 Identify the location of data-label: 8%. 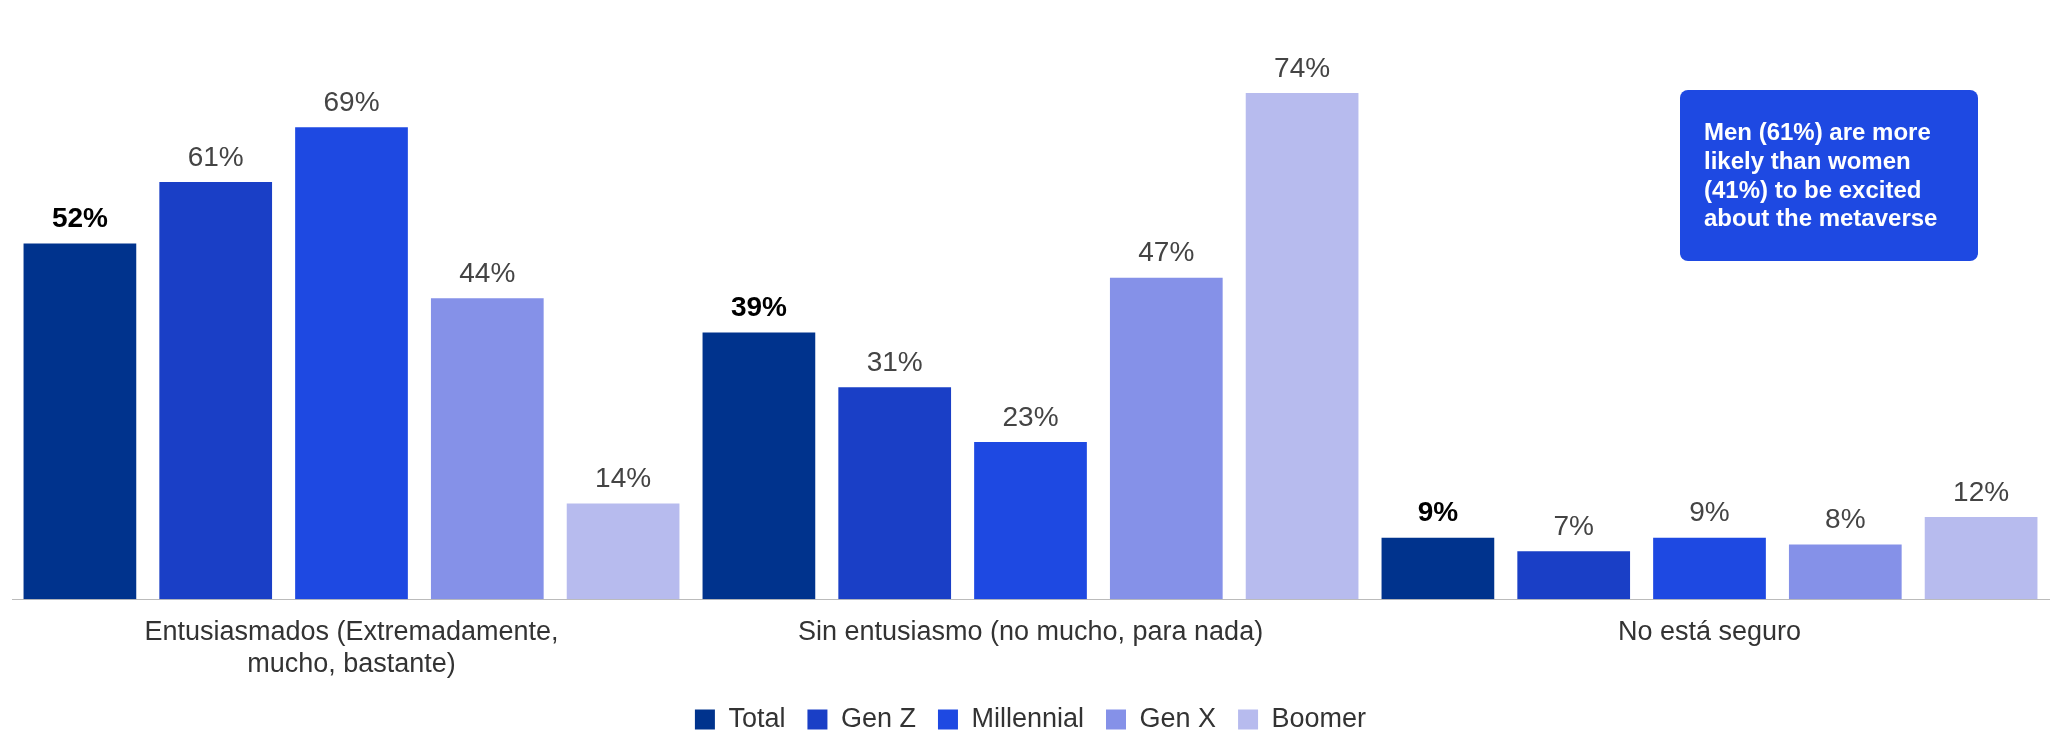
(1845, 519).